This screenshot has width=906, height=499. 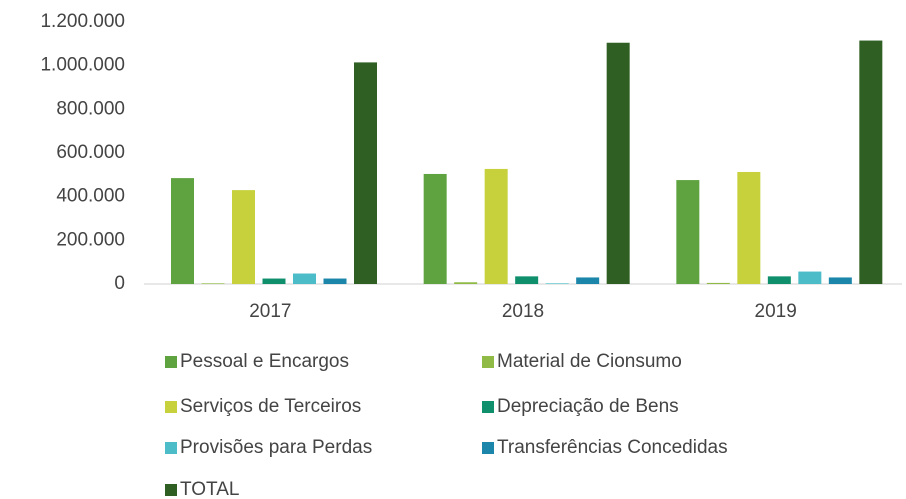 I want to click on y-tick-label: 400.000, so click(x=90, y=196).